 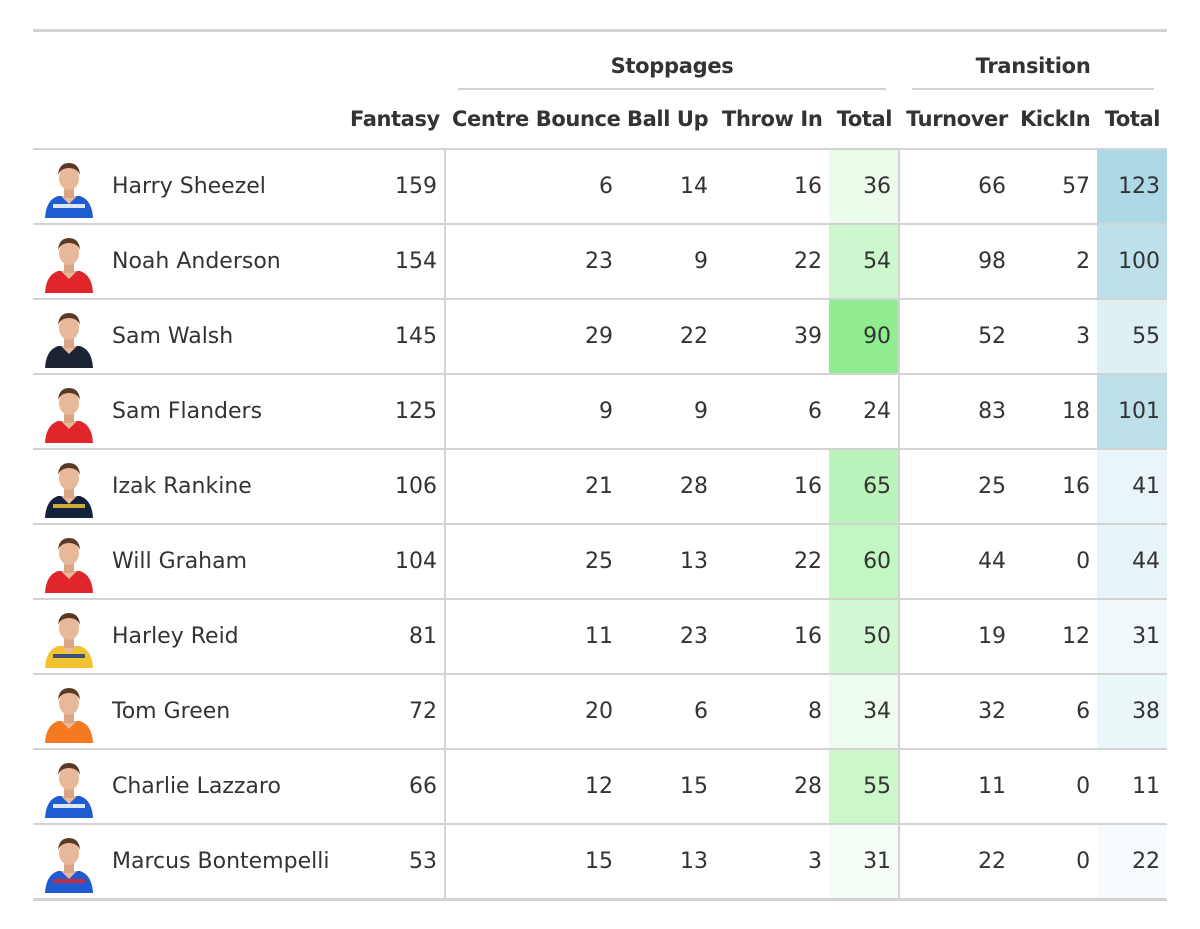 What do you see at coordinates (956, 120) in the screenshot?
I see `header-turnover: Turnover` at bounding box center [956, 120].